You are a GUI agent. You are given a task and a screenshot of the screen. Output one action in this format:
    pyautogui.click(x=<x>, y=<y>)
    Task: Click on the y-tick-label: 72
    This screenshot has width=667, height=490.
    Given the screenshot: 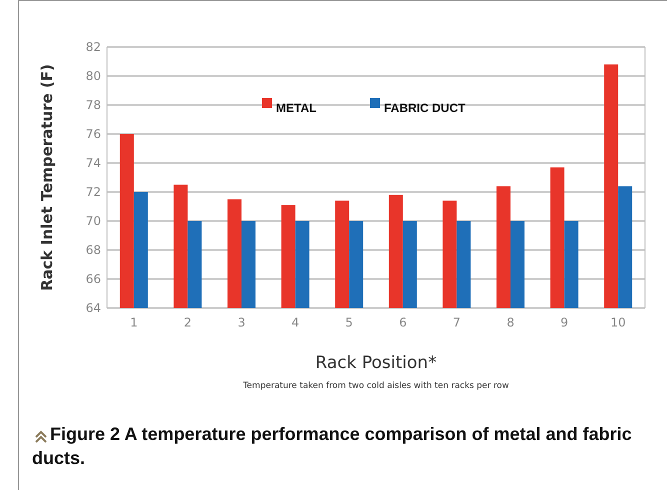 What is the action you would take?
    pyautogui.click(x=93, y=191)
    